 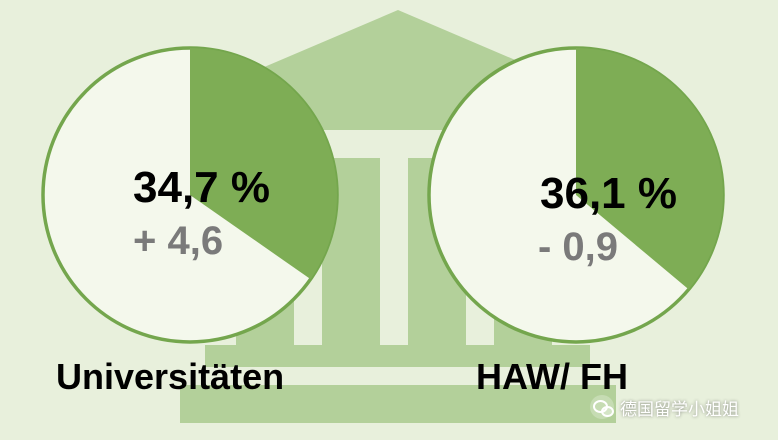 What do you see at coordinates (679, 409) in the screenshot?
I see `watermark-text: 德国留学小姐姐` at bounding box center [679, 409].